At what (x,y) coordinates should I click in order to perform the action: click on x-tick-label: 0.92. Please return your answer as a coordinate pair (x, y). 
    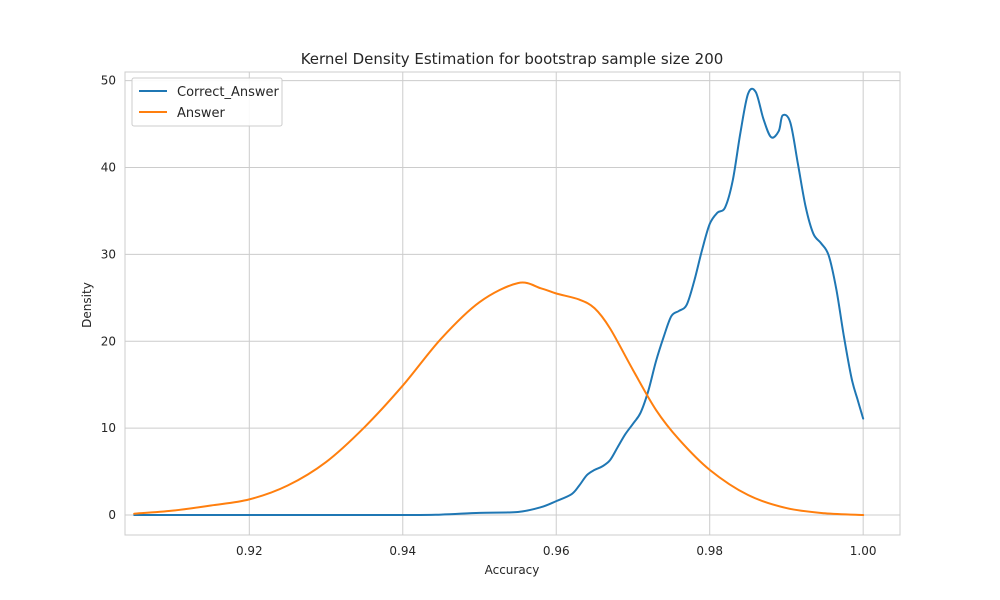
    Looking at the image, I should click on (249, 551).